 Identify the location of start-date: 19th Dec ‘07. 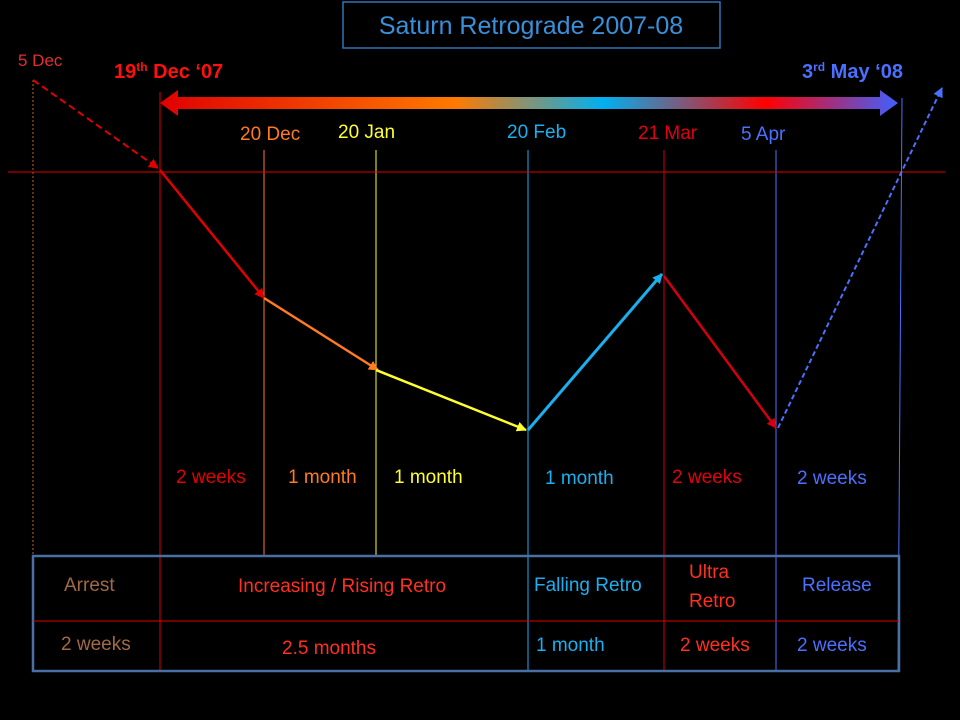
(168, 71).